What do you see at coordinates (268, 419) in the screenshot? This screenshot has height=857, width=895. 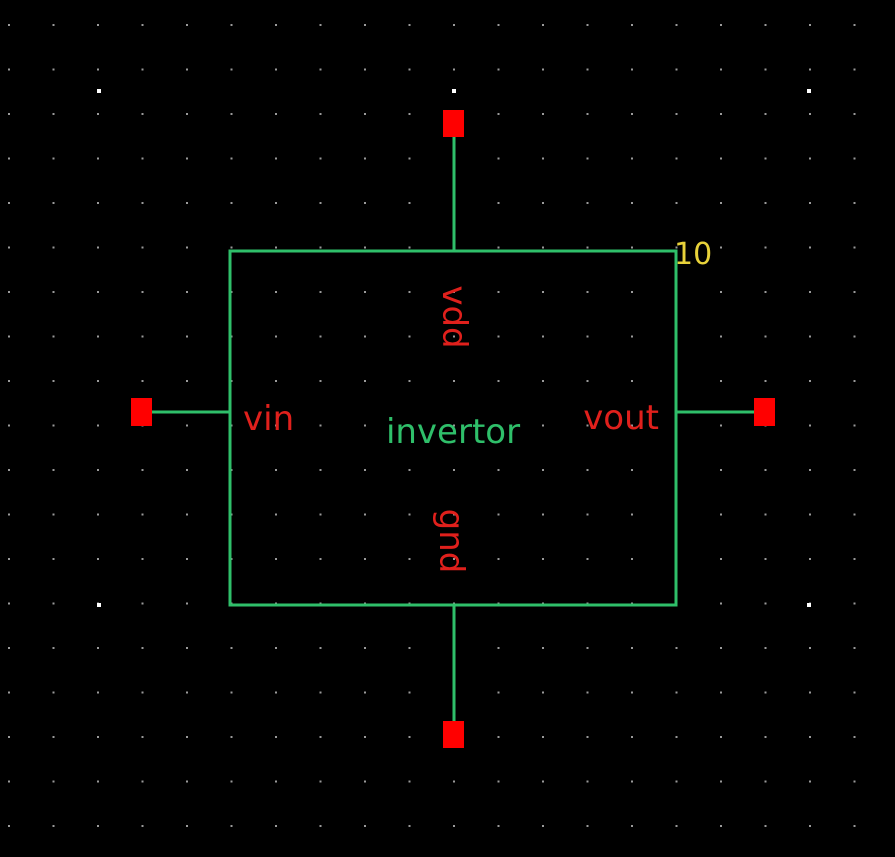 I see `vin-pin-label: vin` at bounding box center [268, 419].